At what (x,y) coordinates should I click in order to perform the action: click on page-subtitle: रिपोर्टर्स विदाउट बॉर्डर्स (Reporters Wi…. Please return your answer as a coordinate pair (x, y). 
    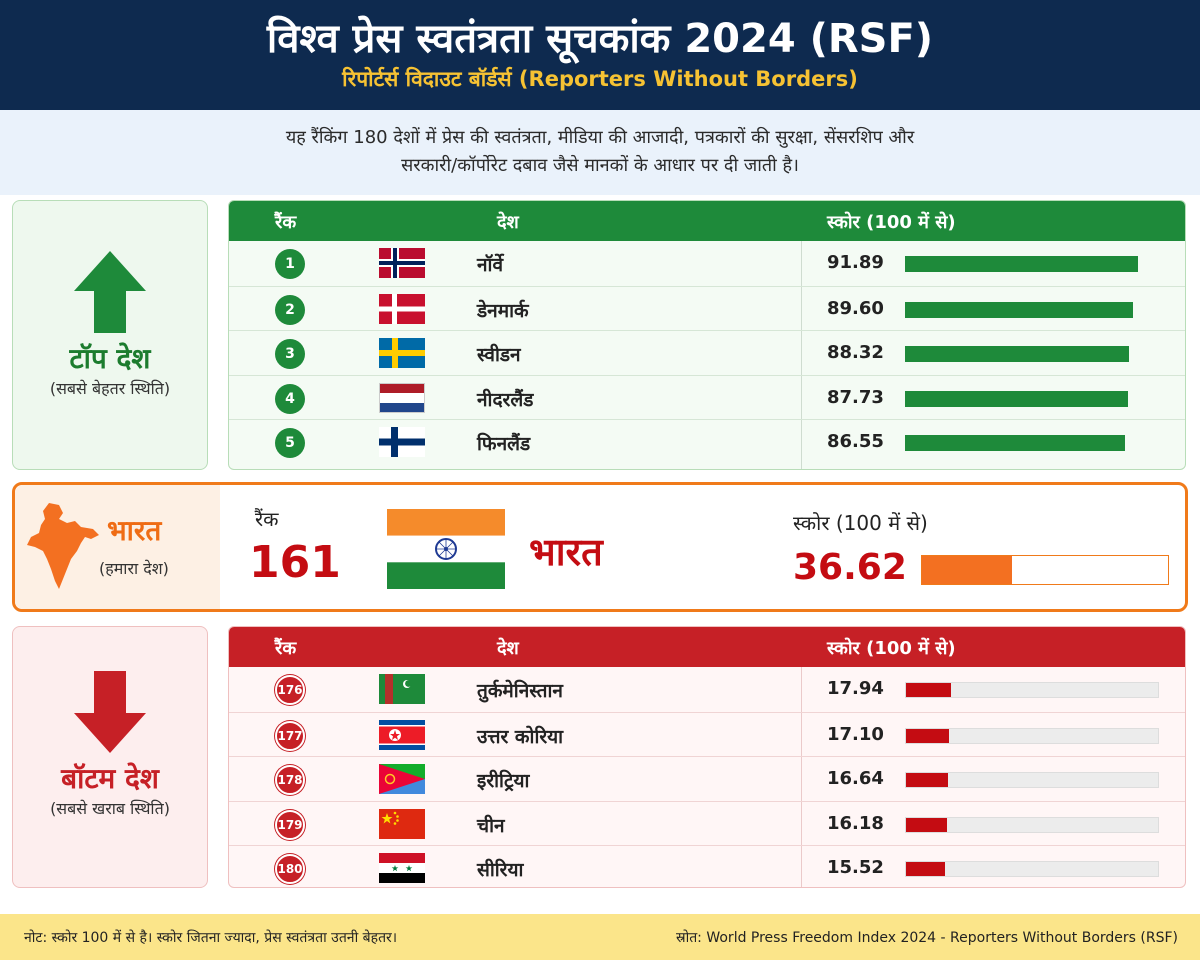
    Looking at the image, I should click on (600, 79).